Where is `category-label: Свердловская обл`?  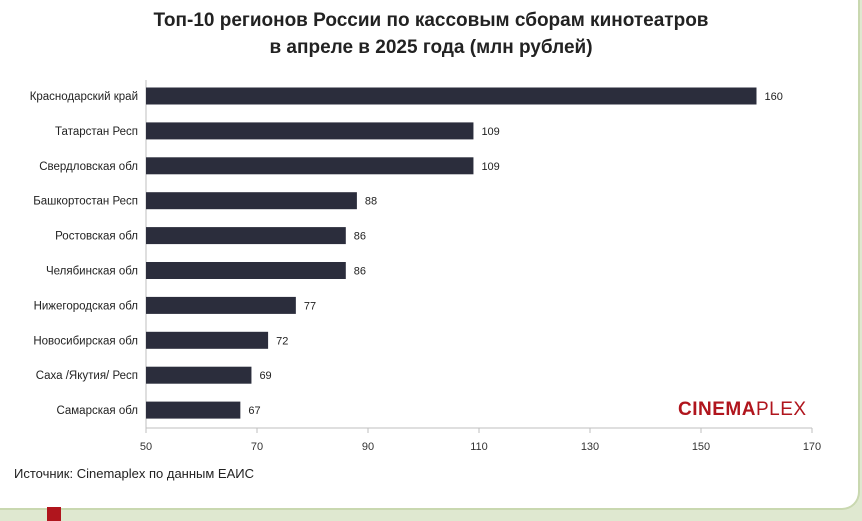
category-label: Свердловская обл is located at coordinates (88, 167).